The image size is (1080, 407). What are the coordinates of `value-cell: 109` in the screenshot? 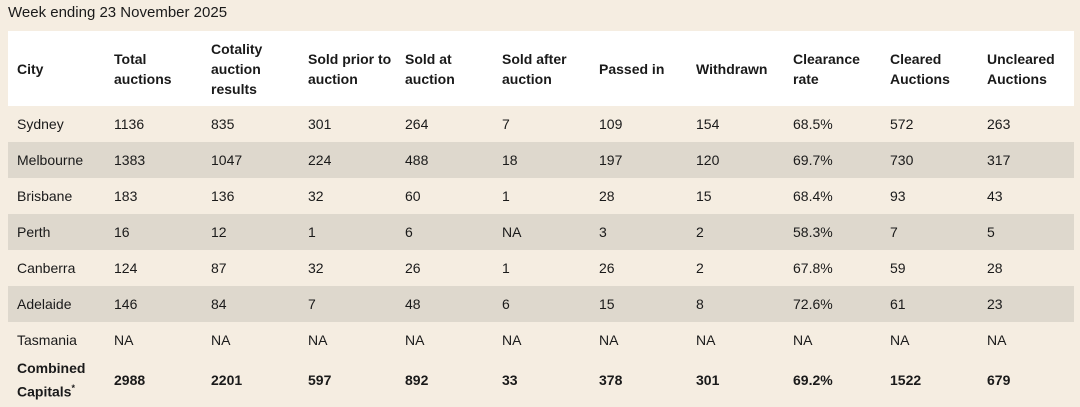 It's located at (611, 124).